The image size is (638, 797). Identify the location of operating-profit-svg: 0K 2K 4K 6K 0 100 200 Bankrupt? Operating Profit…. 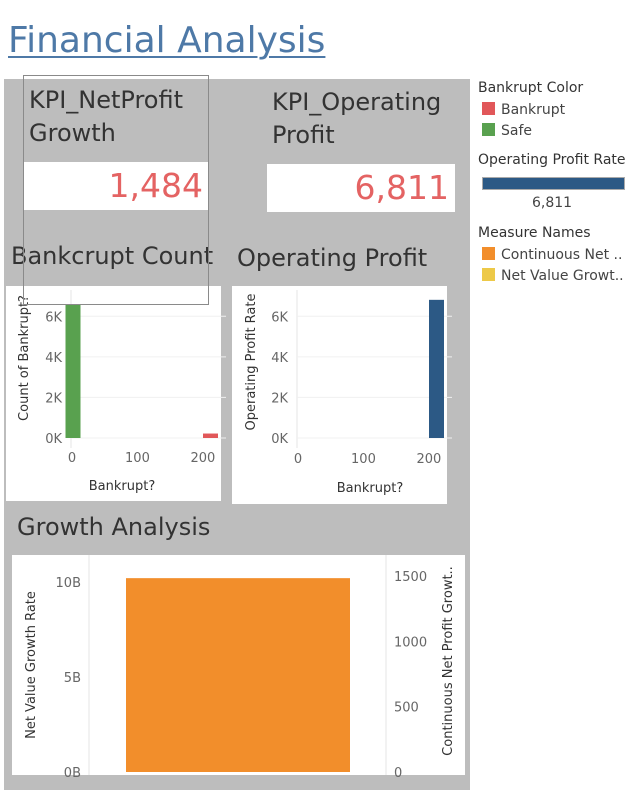
(348, 393).